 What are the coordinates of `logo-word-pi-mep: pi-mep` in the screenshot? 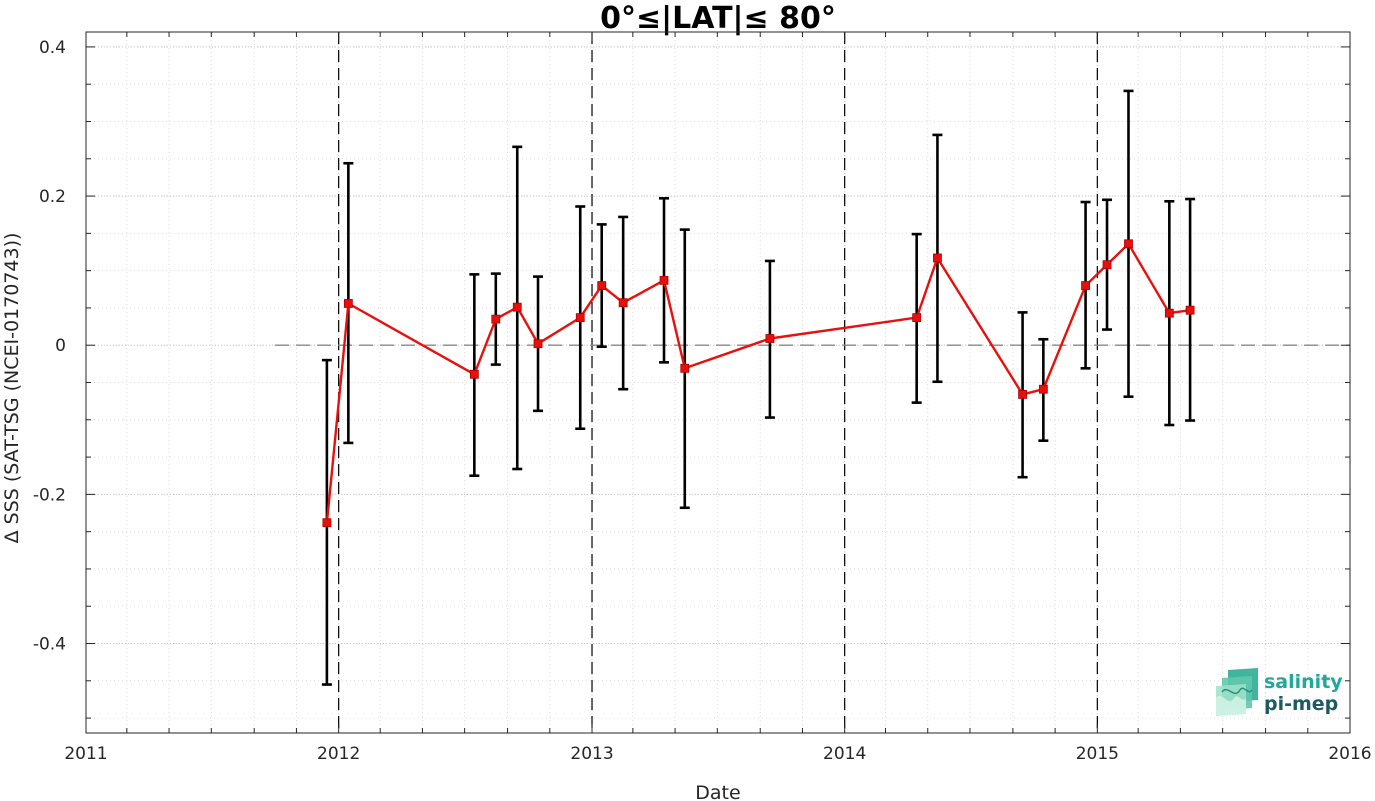 It's located at (1301, 704).